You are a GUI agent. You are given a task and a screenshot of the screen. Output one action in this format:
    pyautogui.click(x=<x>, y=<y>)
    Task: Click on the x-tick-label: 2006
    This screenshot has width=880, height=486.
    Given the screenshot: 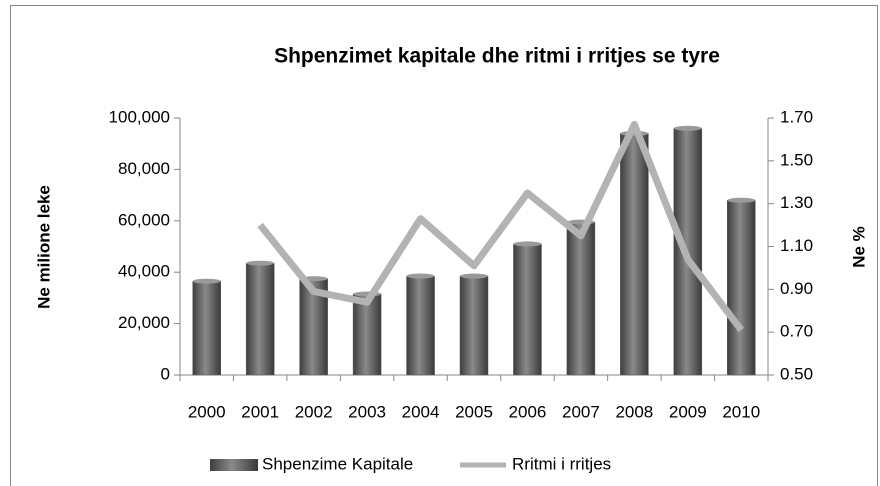 What is the action you would take?
    pyautogui.click(x=528, y=411)
    